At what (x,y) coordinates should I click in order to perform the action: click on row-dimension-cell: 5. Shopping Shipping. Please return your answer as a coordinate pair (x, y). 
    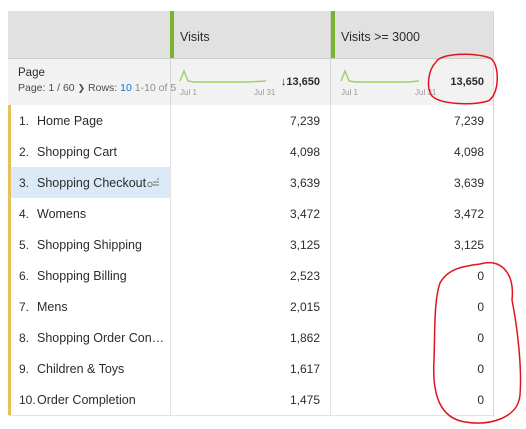
    Looking at the image, I should click on (89, 244).